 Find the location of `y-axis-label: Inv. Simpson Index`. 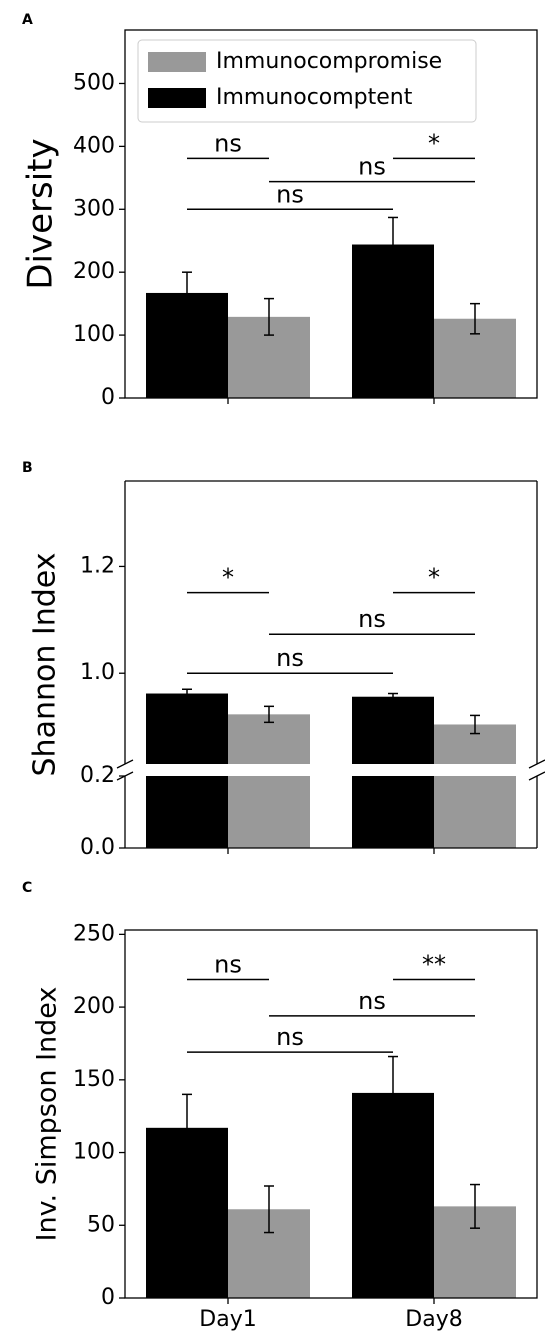

y-axis-label: Inv. Simpson Index is located at coordinates (47, 1114).